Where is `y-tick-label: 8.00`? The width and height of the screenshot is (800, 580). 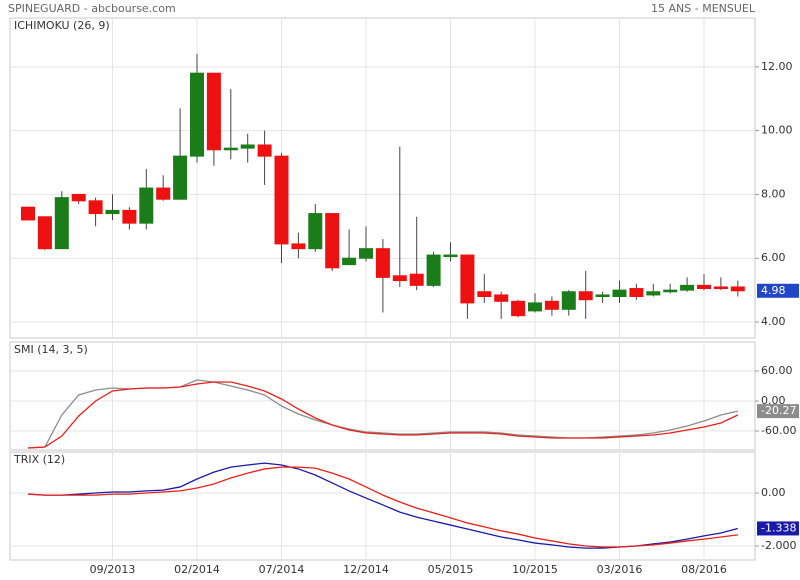
y-tick-label: 8.00 is located at coordinates (773, 193).